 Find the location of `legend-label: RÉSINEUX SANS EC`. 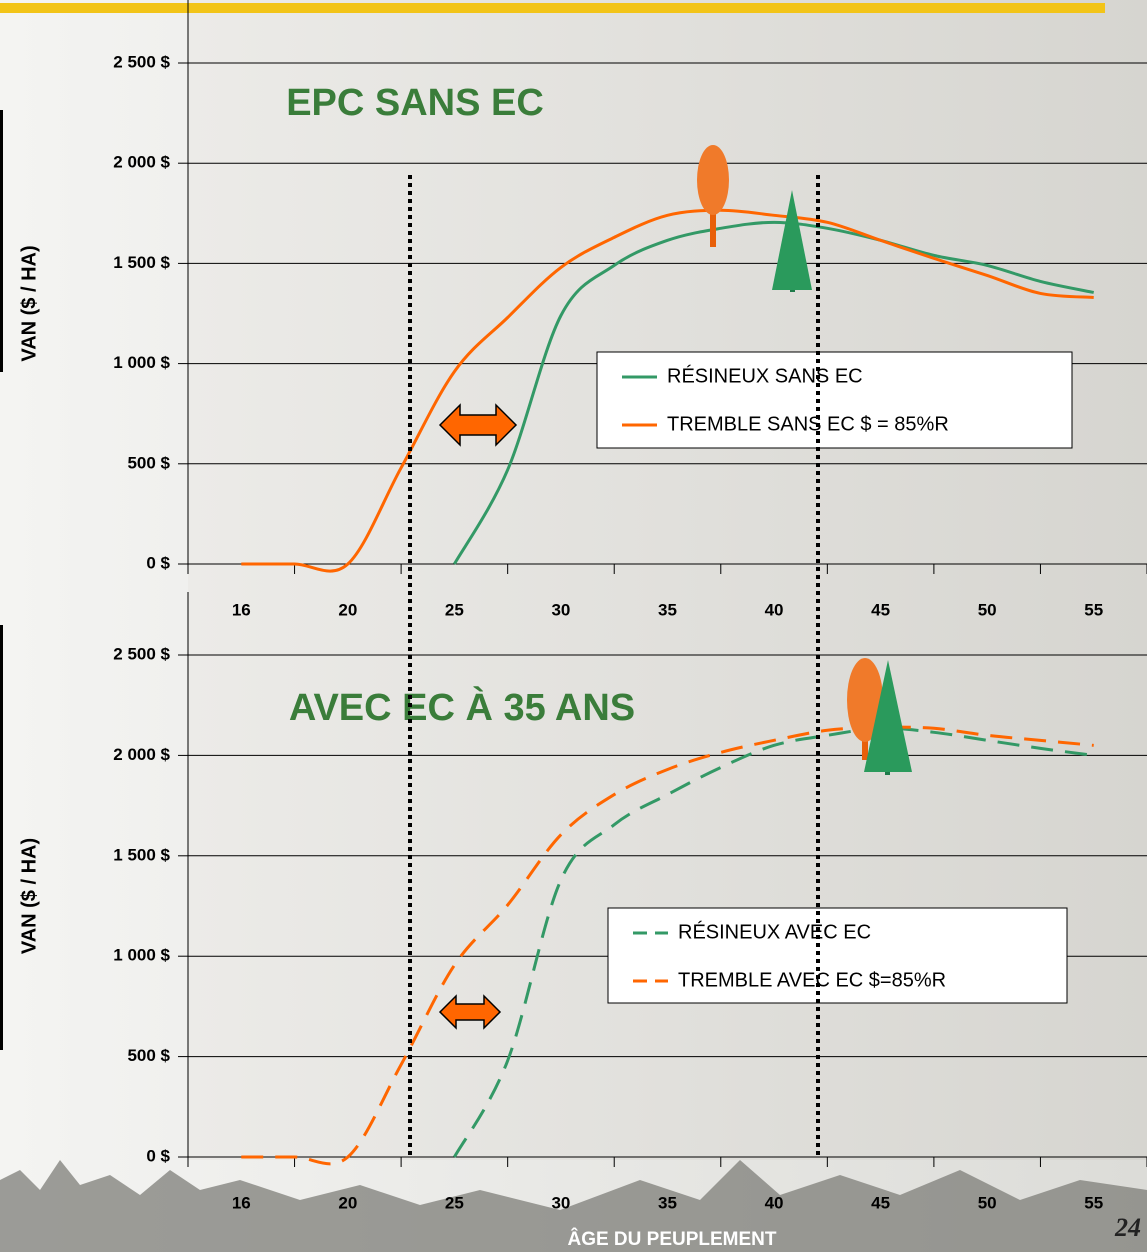

legend-label: RÉSINEUX SANS EC is located at coordinates (765, 375).